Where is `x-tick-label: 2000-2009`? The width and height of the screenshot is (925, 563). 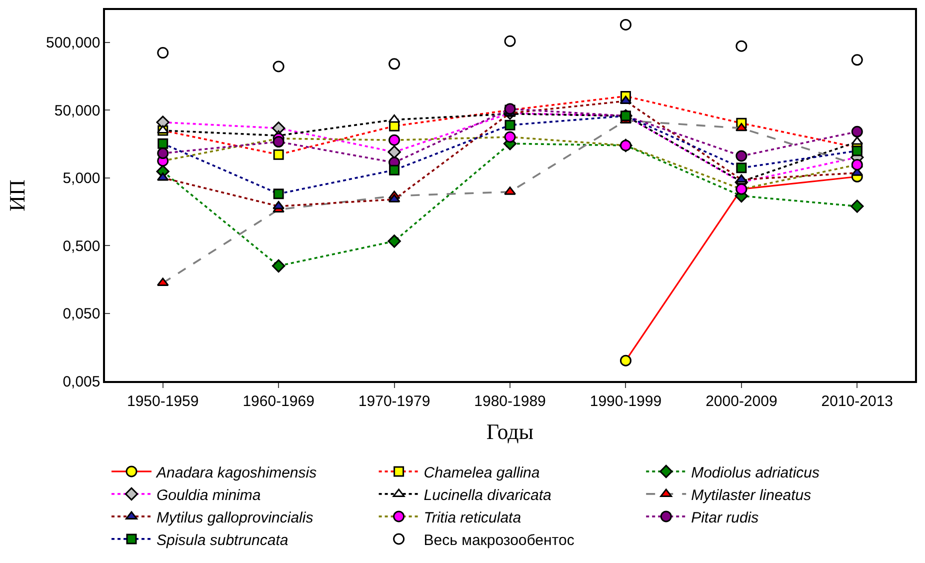
x-tick-label: 2000-2009 is located at coordinates (742, 401).